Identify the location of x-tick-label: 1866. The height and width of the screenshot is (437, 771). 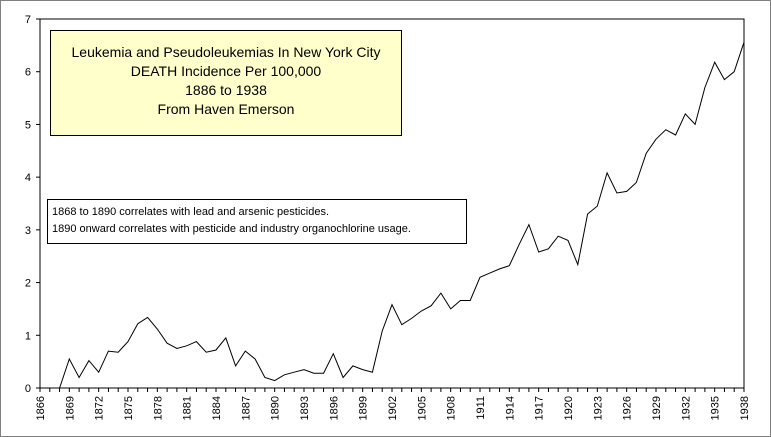
(41, 408).